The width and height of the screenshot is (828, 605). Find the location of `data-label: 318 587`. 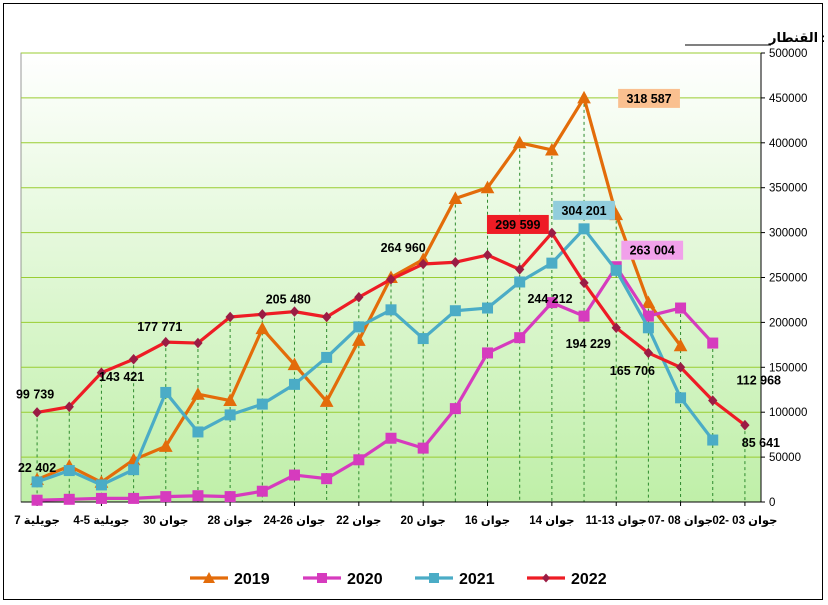

data-label: 318 587 is located at coordinates (648, 99).